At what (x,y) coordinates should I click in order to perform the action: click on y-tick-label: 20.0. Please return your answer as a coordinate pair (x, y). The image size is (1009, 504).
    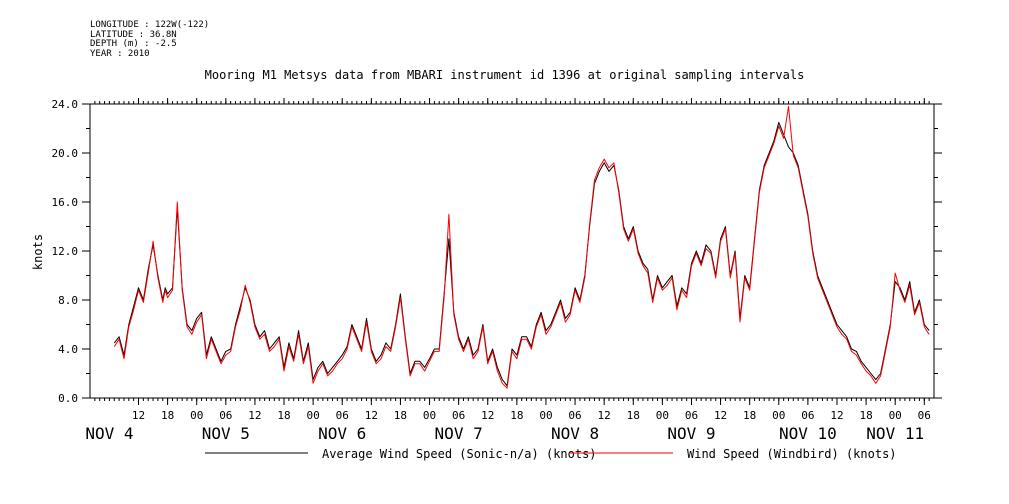
    Looking at the image, I should click on (65, 153).